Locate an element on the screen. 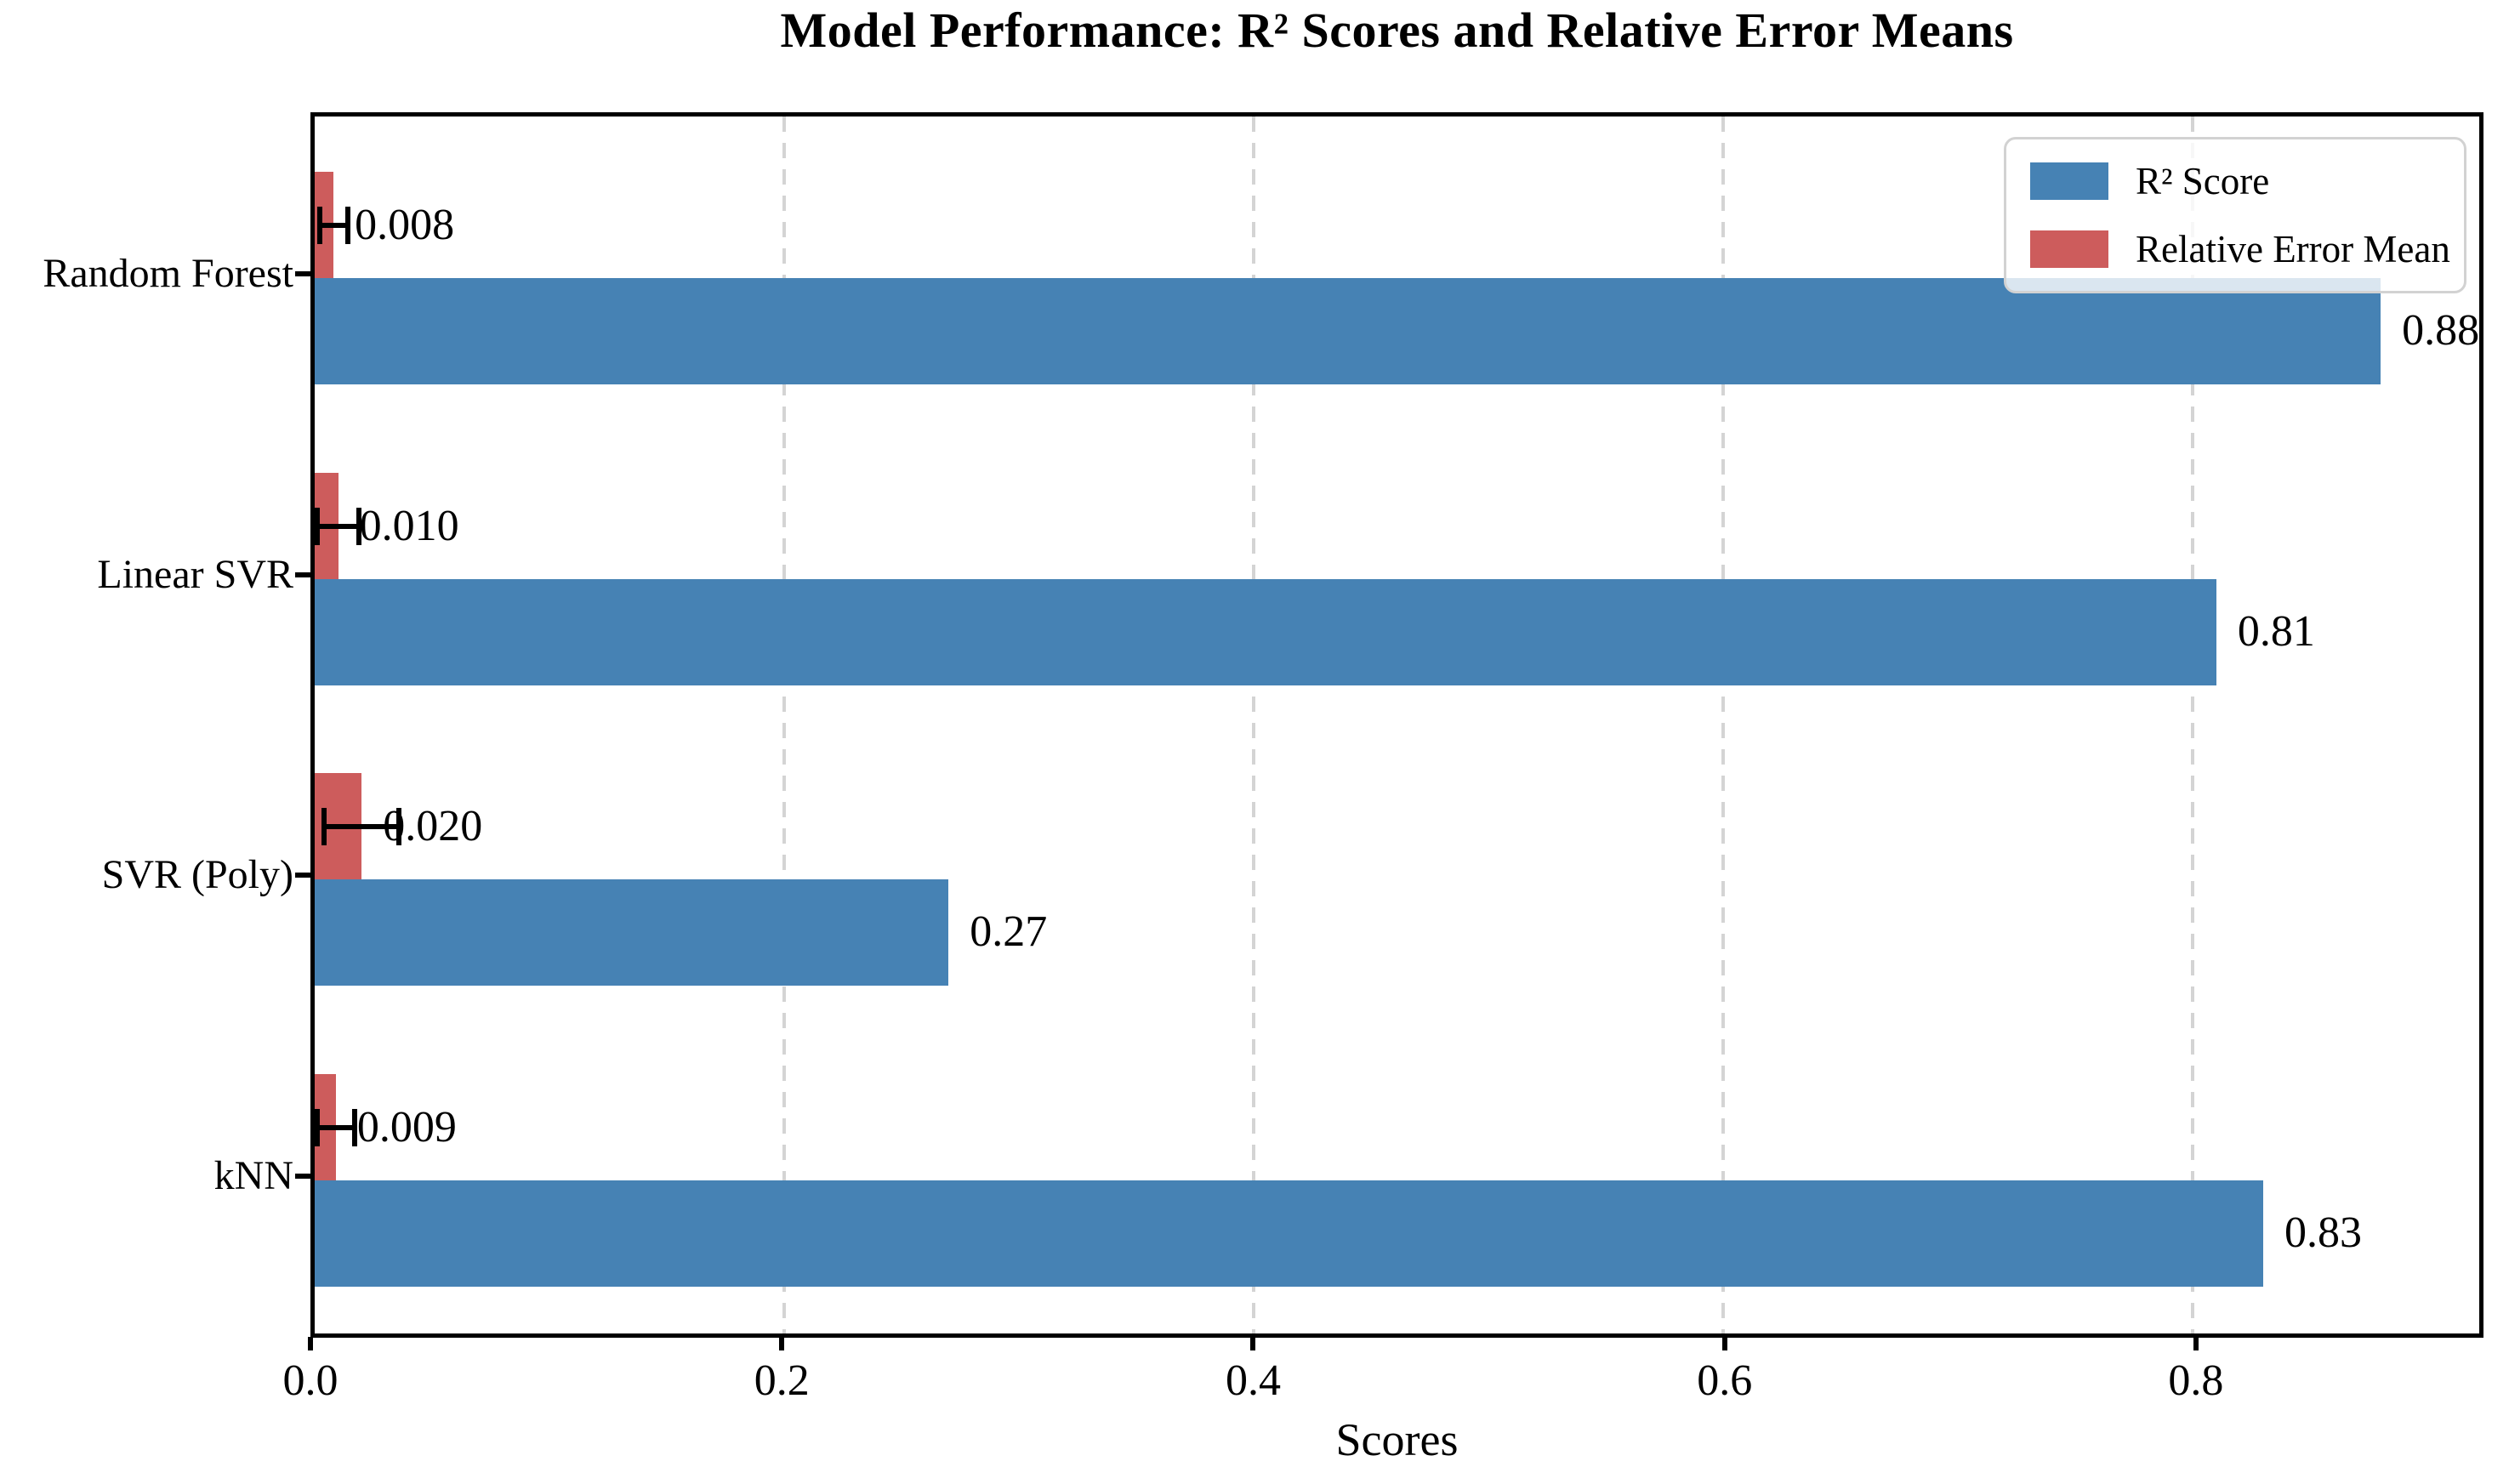 Image resolution: width=2509 pixels, height=1484 pixels. legend-item-relative-error-mean: Relative Error Mean is located at coordinates (2242, 249).